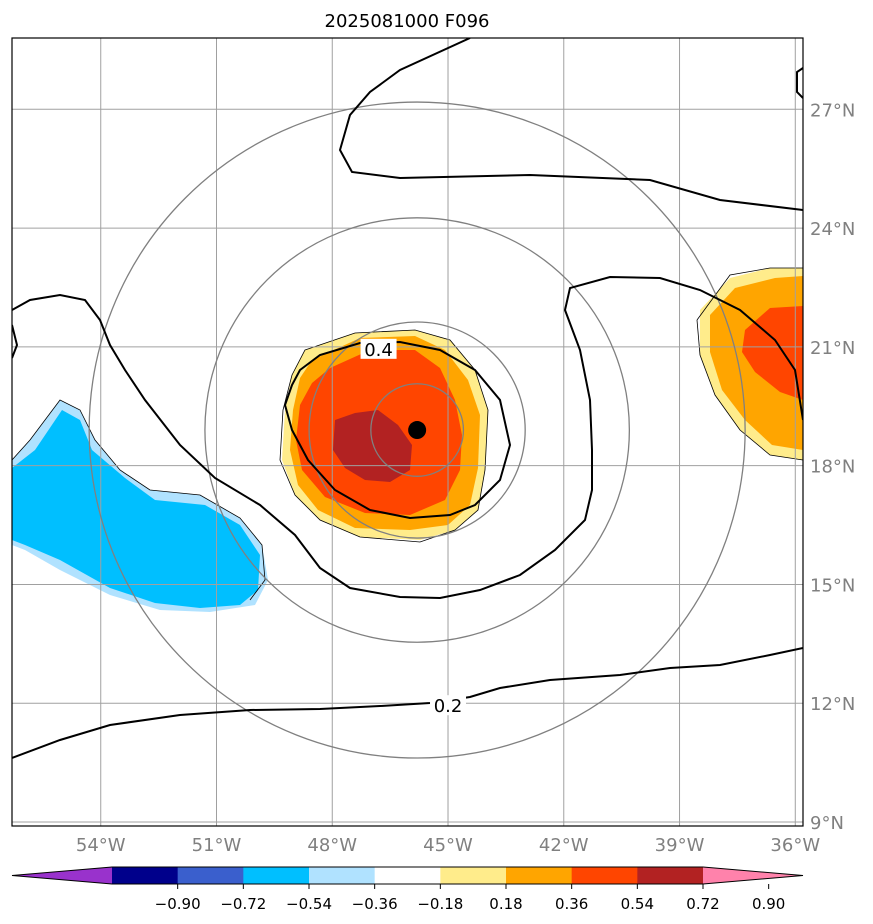  I want to click on lat-tick-label: 18°N, so click(832, 467).